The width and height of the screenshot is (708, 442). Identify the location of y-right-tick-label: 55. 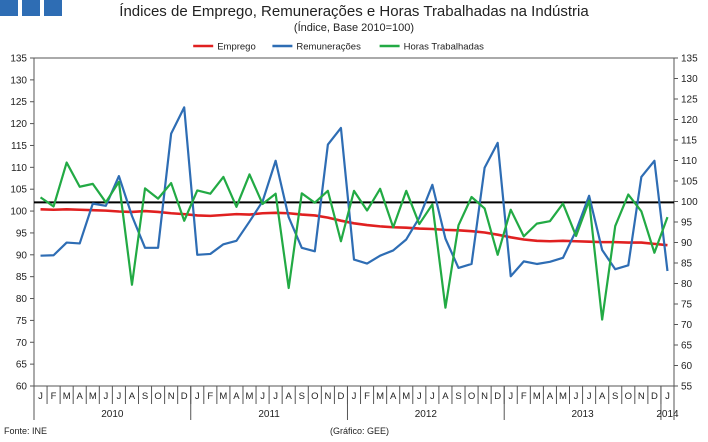
(687, 387).